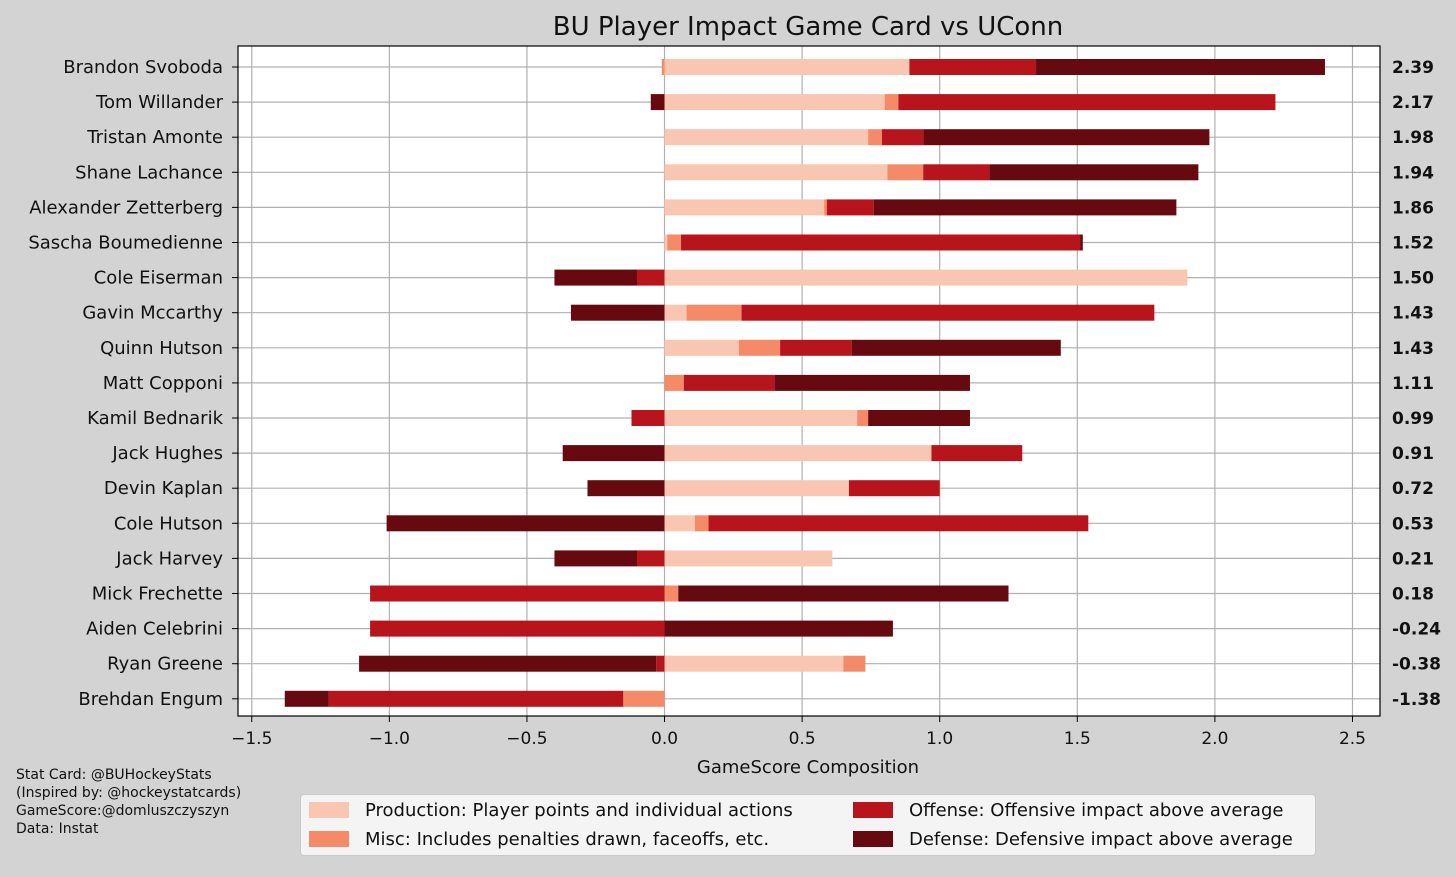 Image resolution: width=1456 pixels, height=877 pixels. I want to click on y-tick-label: Jack Harvey, so click(169, 558).